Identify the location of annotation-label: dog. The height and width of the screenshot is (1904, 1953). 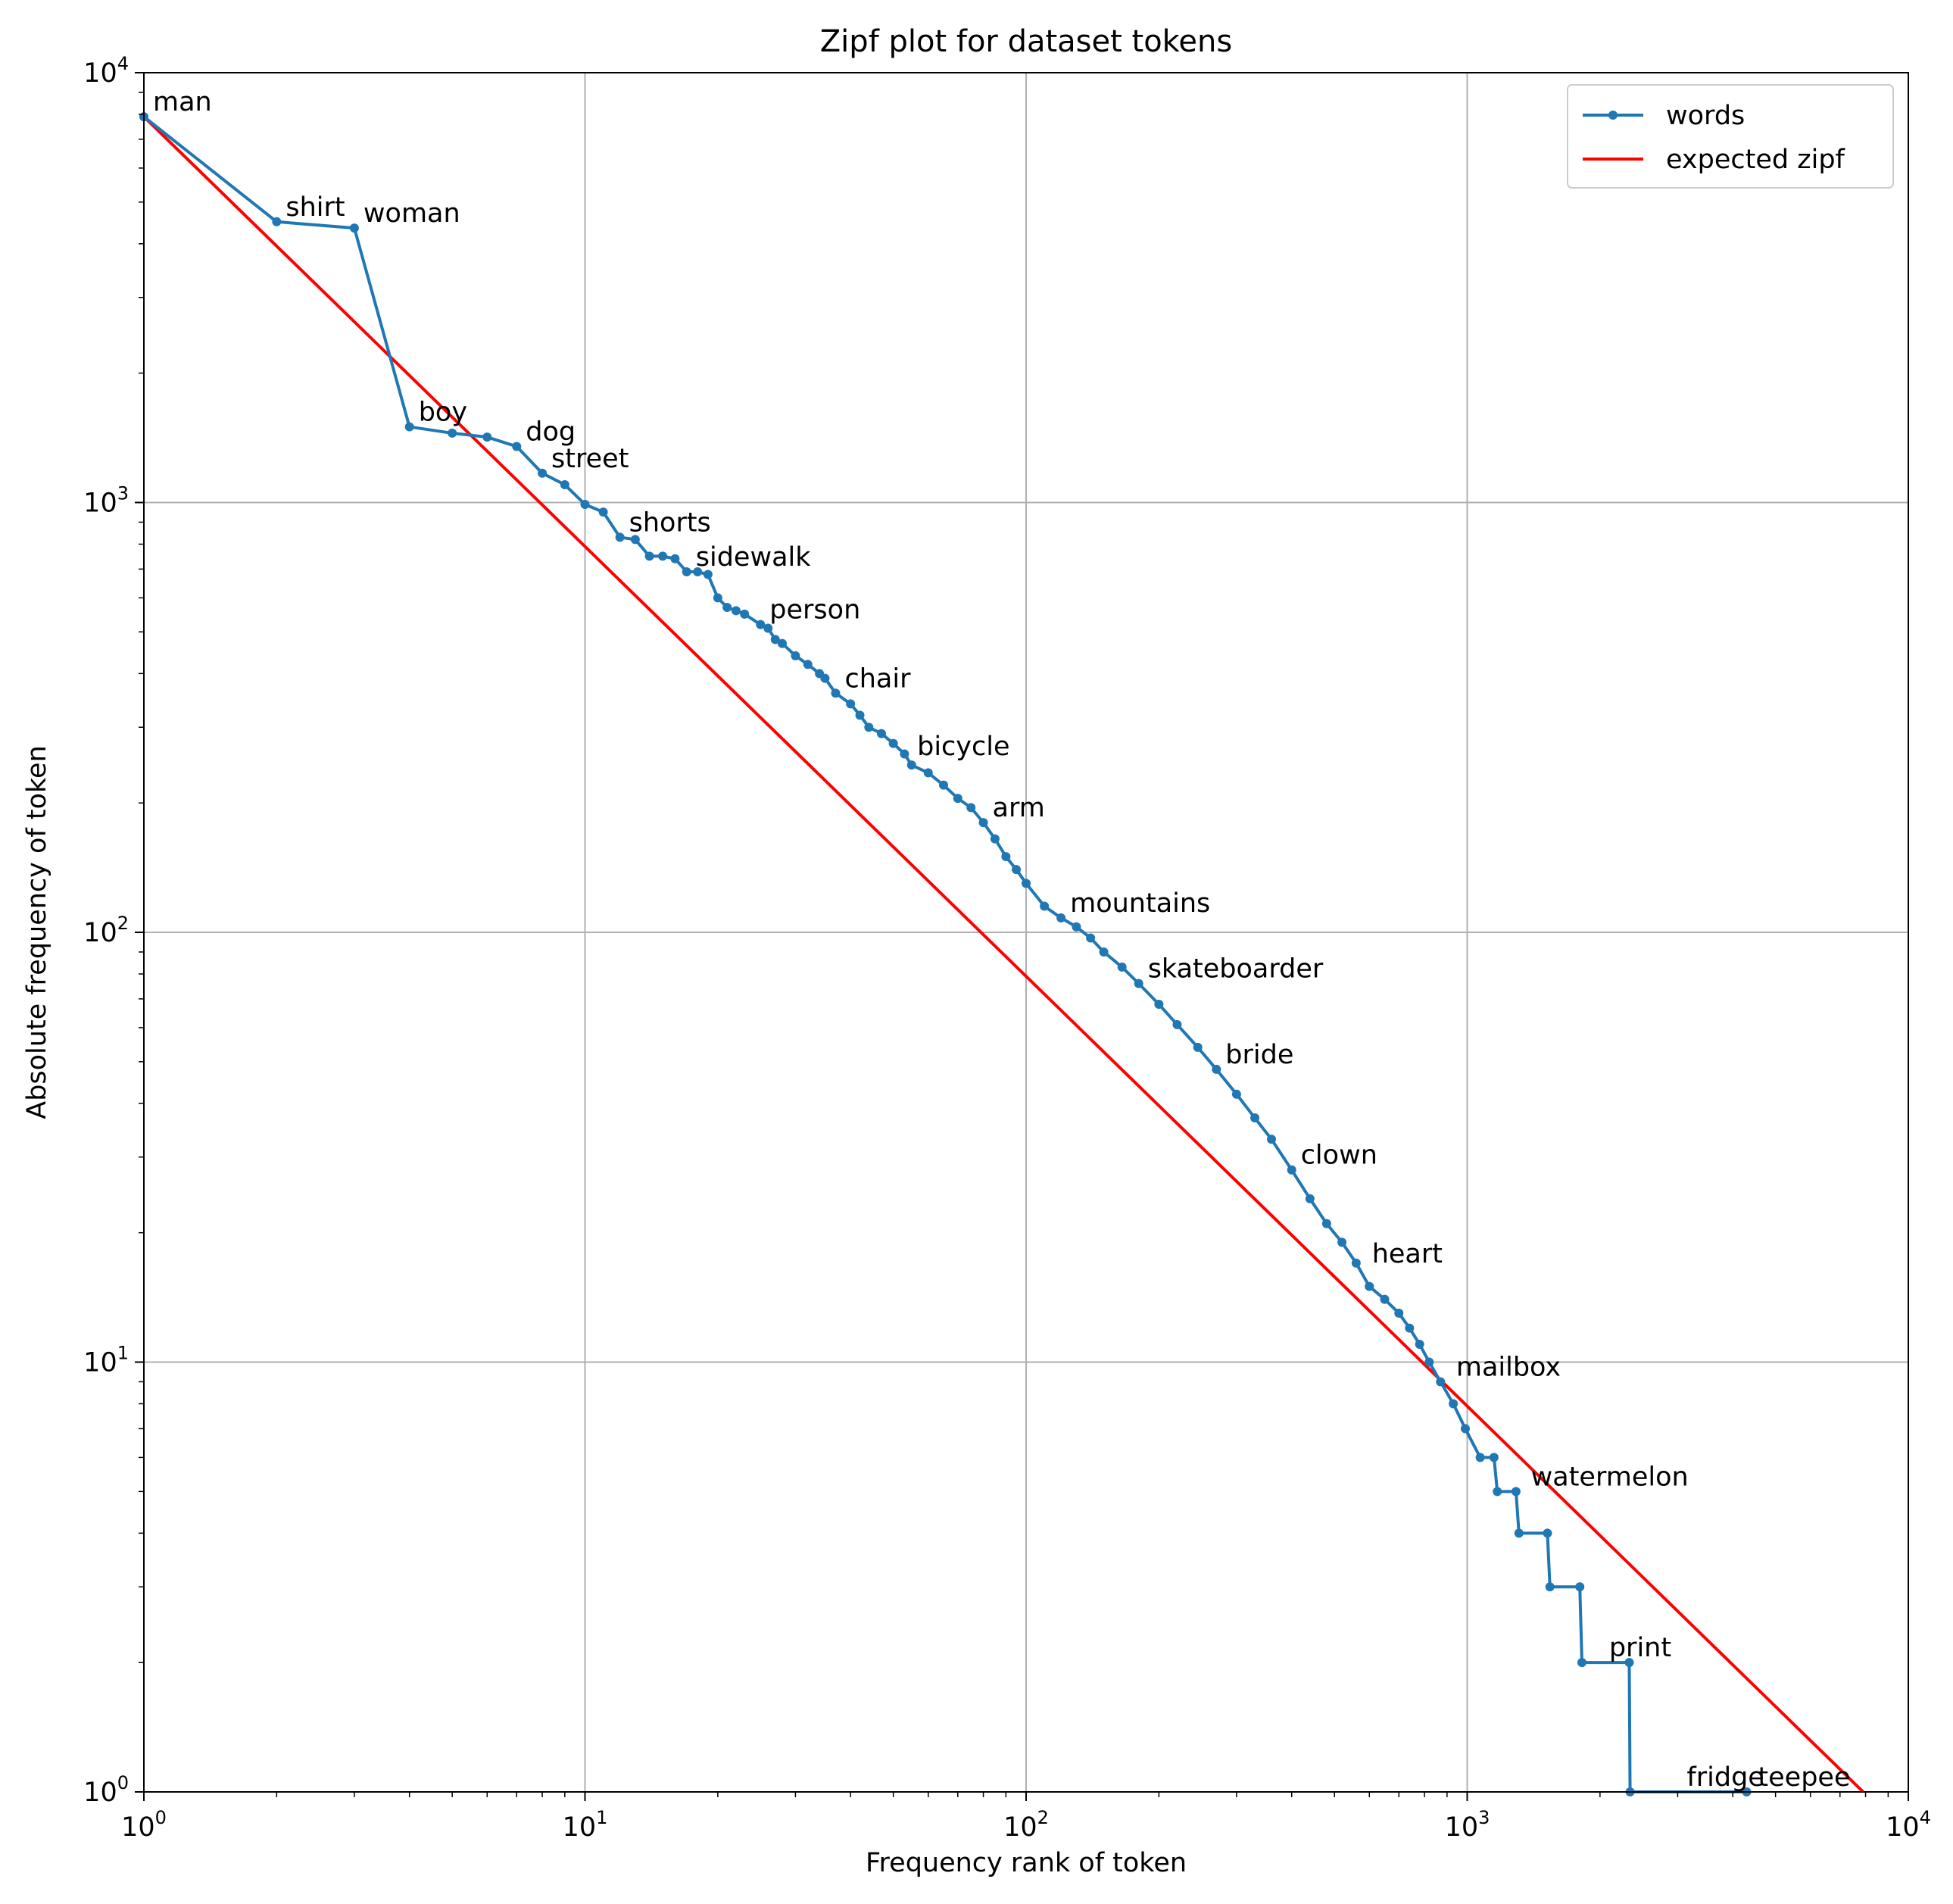
(551, 432).